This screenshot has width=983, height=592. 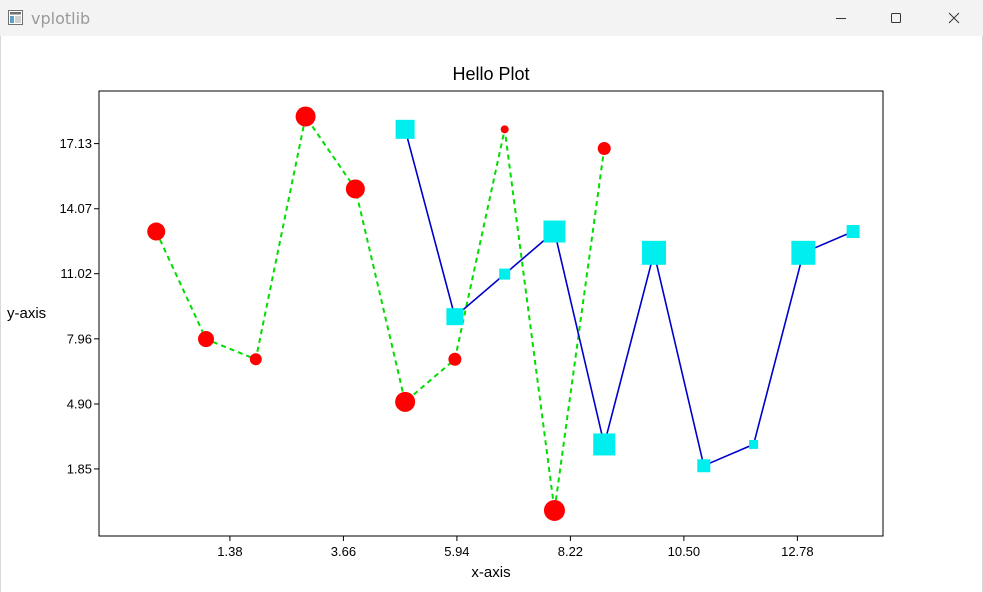 I want to click on close-button, so click(x=954, y=18).